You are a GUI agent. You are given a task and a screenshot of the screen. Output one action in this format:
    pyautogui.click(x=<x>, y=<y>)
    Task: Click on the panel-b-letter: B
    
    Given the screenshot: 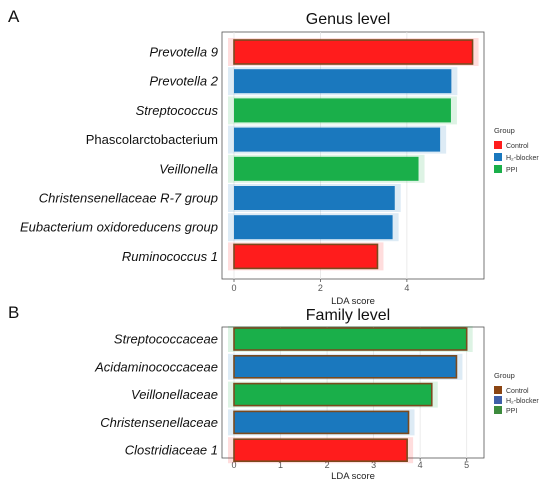 What is the action you would take?
    pyautogui.click(x=13, y=312)
    